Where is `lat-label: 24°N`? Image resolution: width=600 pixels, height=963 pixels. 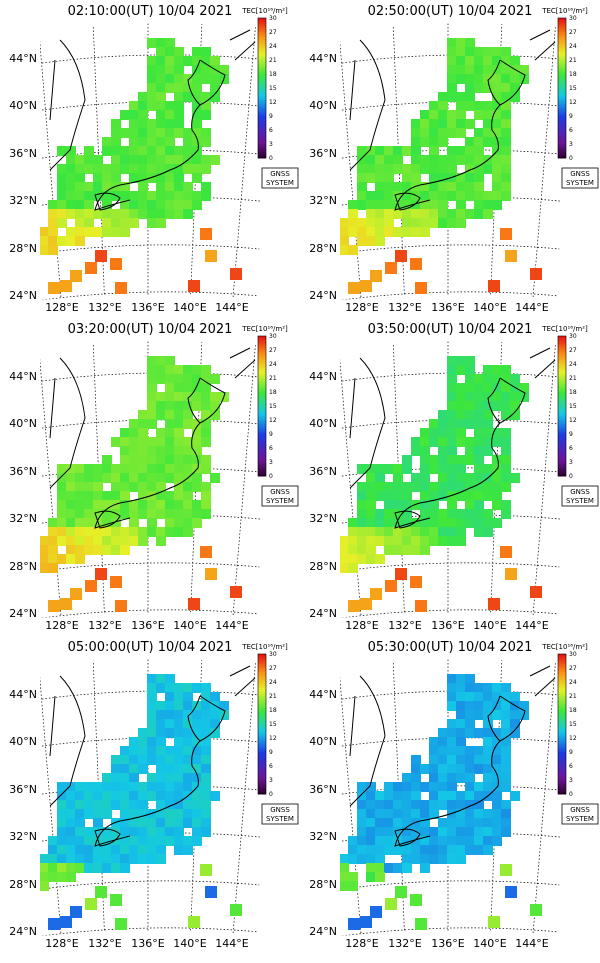 lat-label: 24°N is located at coordinates (323, 295).